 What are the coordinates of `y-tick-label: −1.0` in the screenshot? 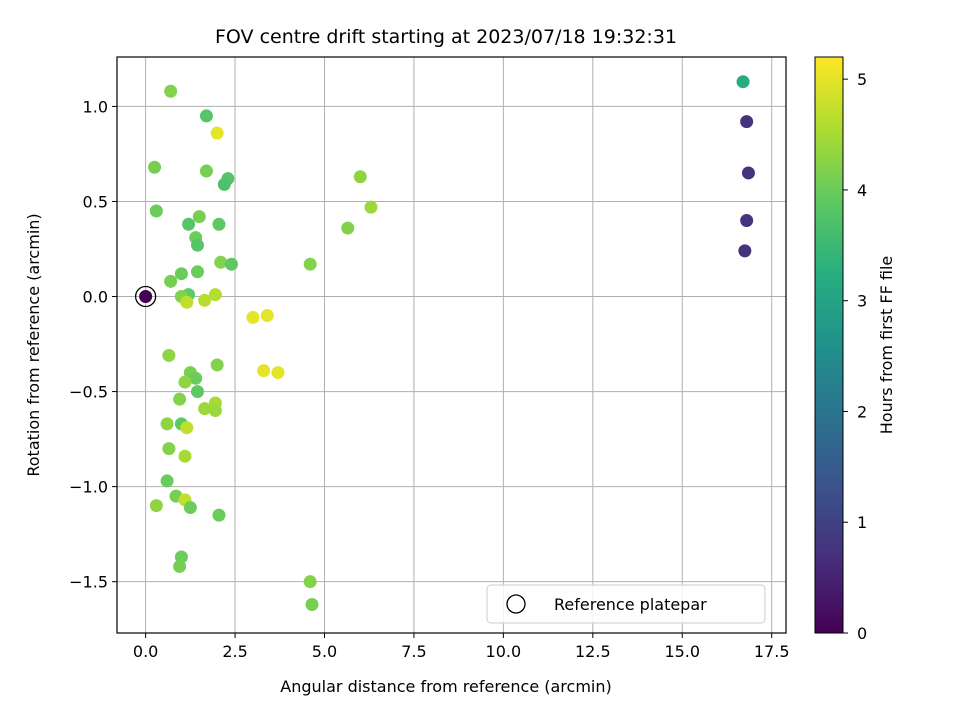 It's located at (88, 487).